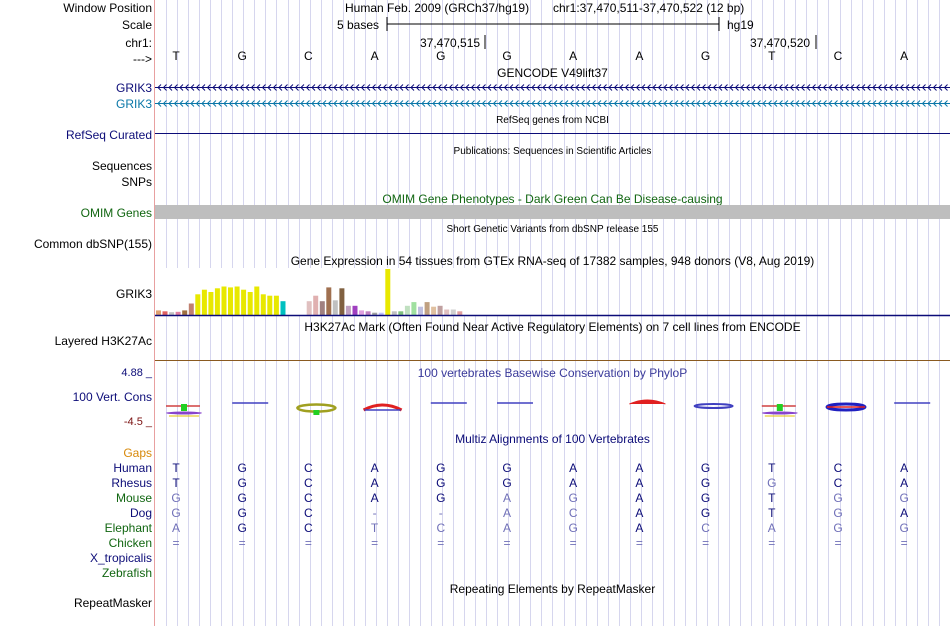 The height and width of the screenshot is (626, 950). What do you see at coordinates (142, 59) in the screenshot?
I see `strand-arrow-label: --->` at bounding box center [142, 59].